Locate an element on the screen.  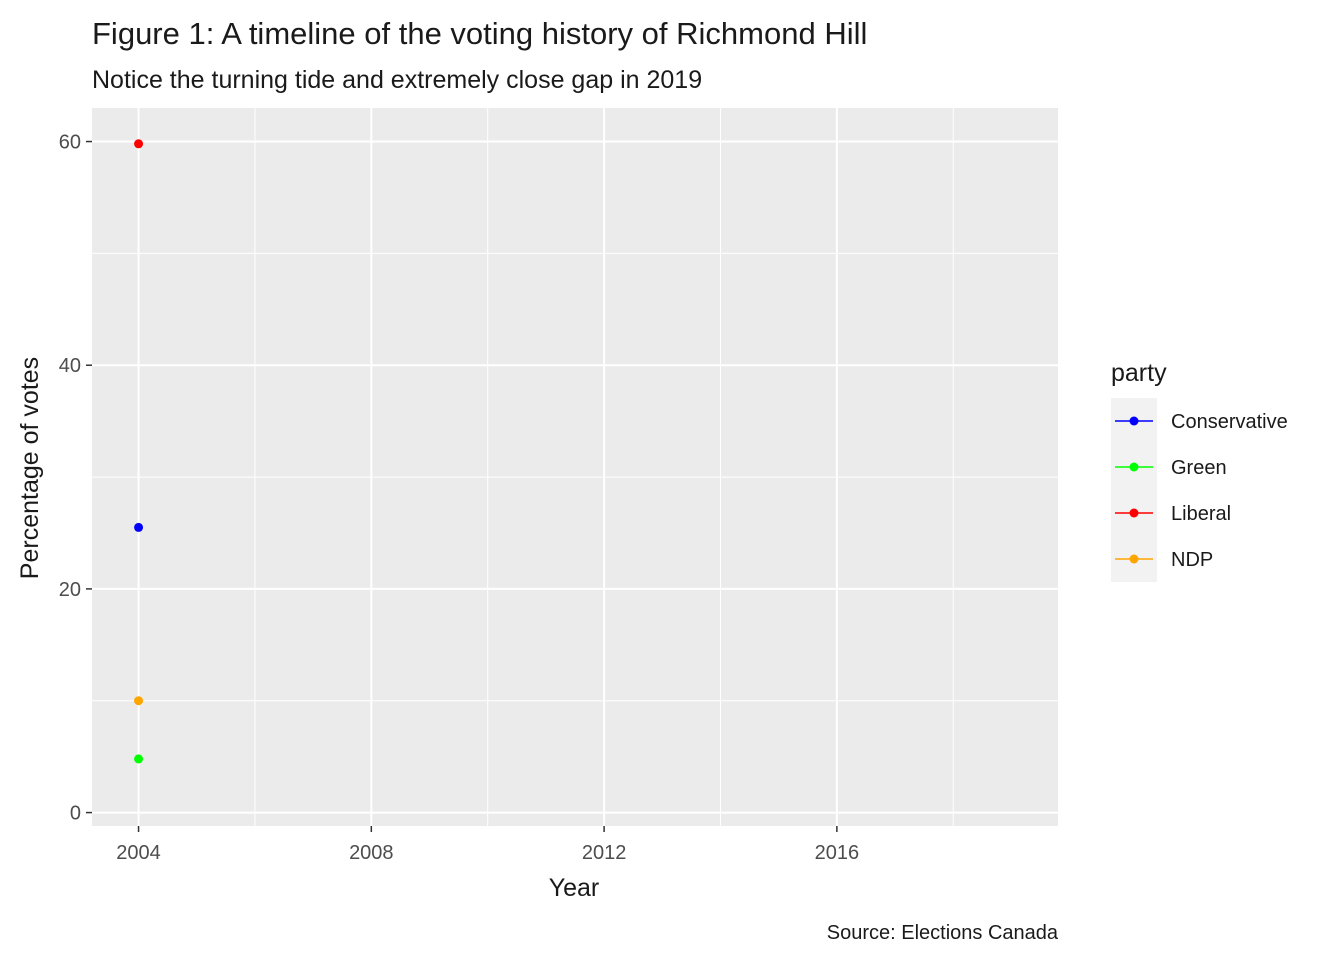
x-axis-title: Year is located at coordinates (574, 888).